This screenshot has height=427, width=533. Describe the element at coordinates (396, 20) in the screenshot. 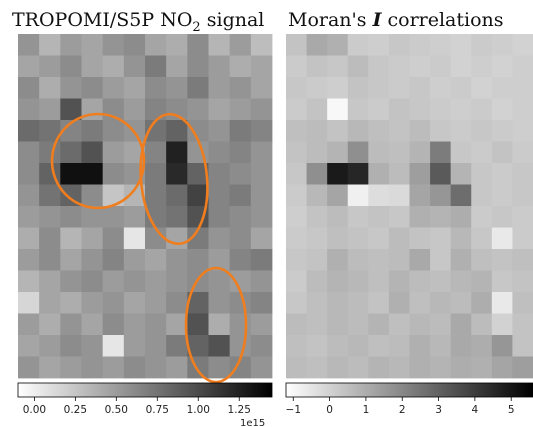

I see `right-title: Moran's I correlations` at that location.